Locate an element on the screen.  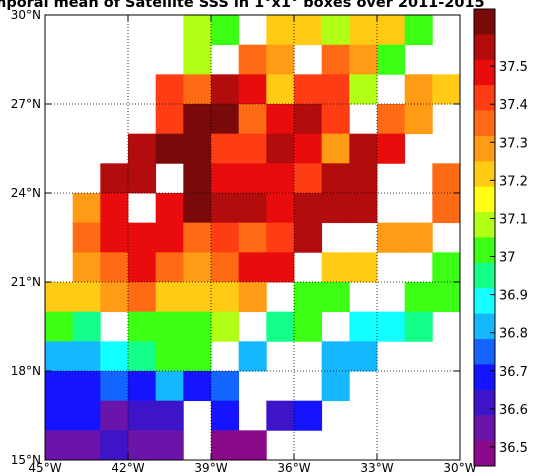
y-tick-label: 18°N is located at coordinates (26, 371).